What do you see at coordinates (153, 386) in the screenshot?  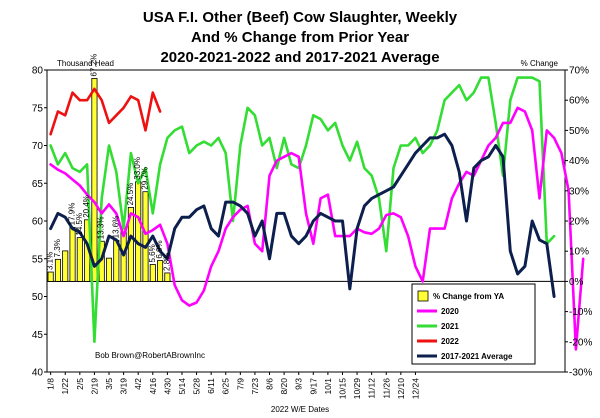 I see `x-tick-label: 4/16` at bounding box center [153, 386].